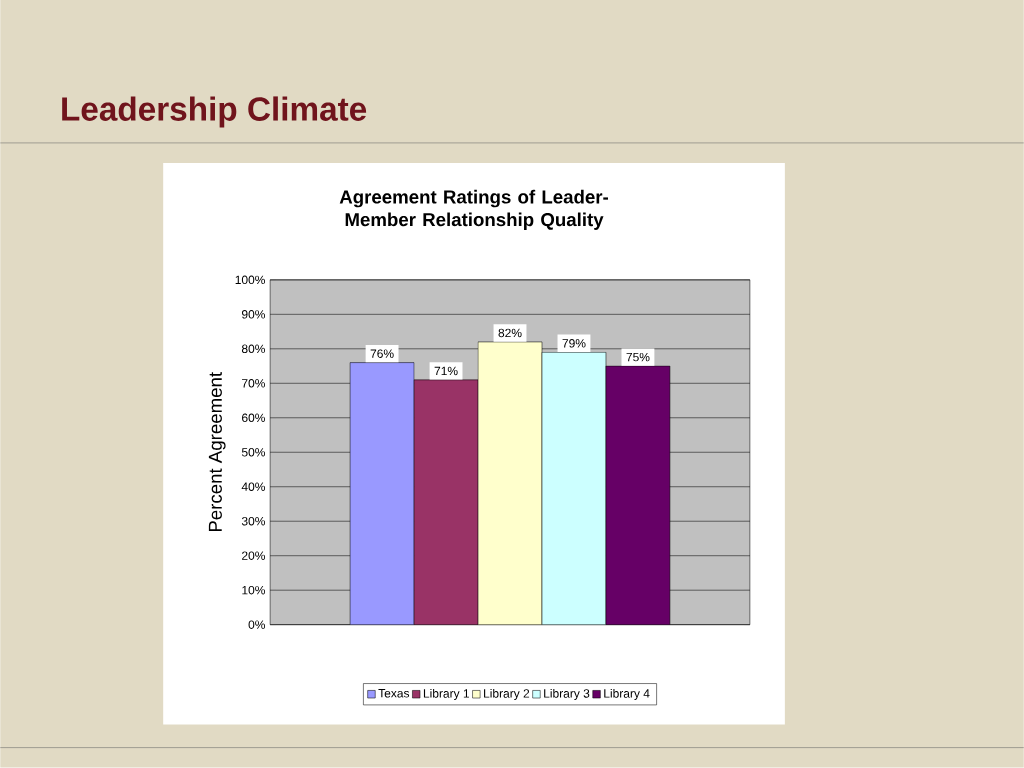  I want to click on data-label: 75%, so click(638, 357).